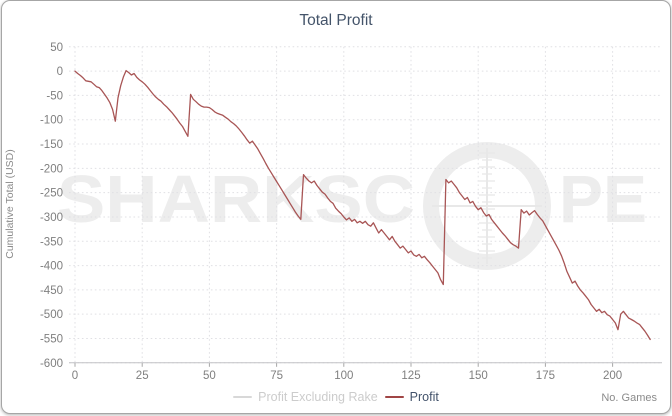 The width and height of the screenshot is (672, 416). Describe the element at coordinates (51, 364) in the screenshot. I see `y-tick-label: -600` at that location.